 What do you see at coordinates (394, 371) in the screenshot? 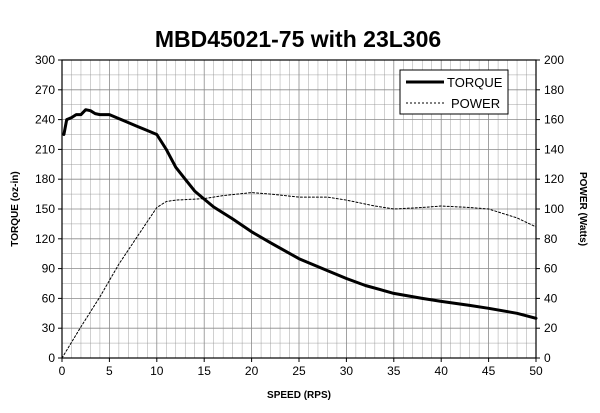
I see `x-tick-label: 35` at bounding box center [394, 371].